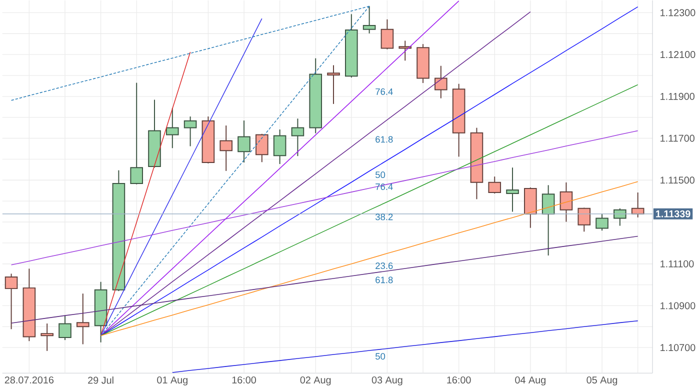 Image resolution: width=700 pixels, height=392 pixels. Describe the element at coordinates (677, 180) in the screenshot. I see `y-tick-label: 1.11500` at that location.